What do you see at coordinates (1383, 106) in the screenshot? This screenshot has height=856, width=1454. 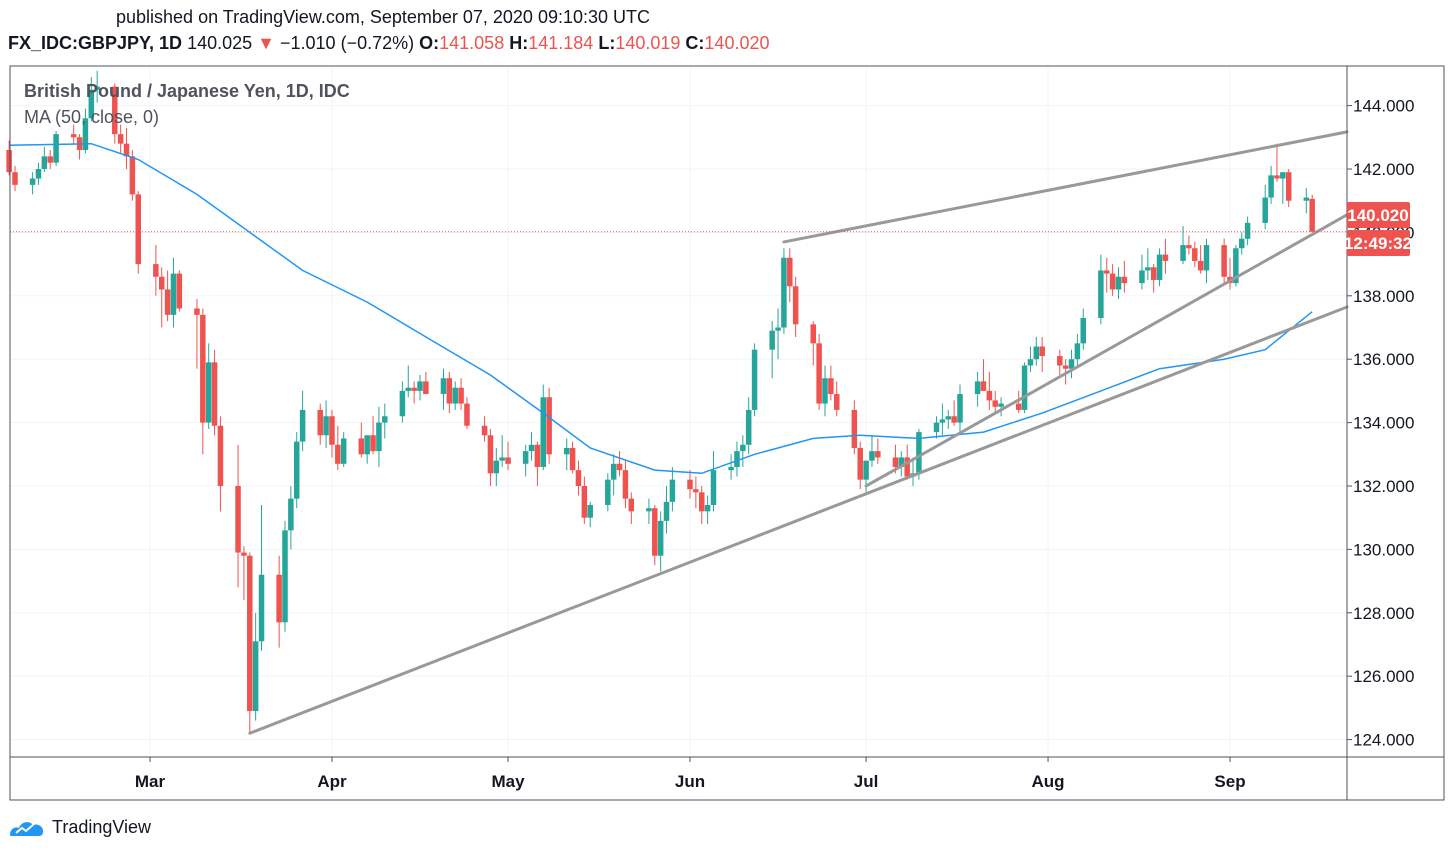 I see `price-tick-label: 144.000` at bounding box center [1383, 106].